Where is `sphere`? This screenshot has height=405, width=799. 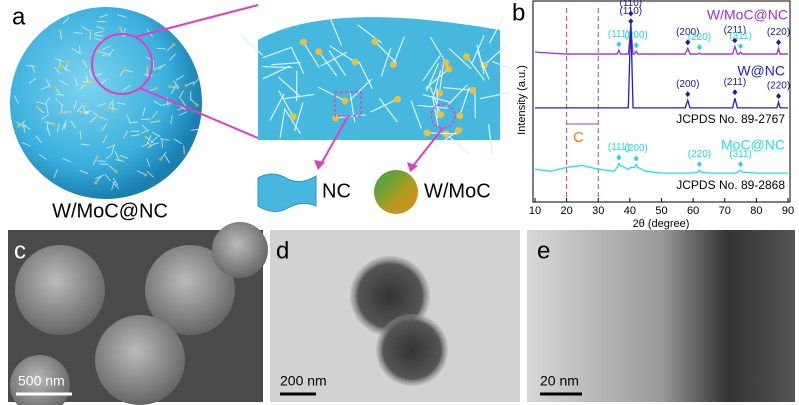 sphere is located at coordinates (106, 103).